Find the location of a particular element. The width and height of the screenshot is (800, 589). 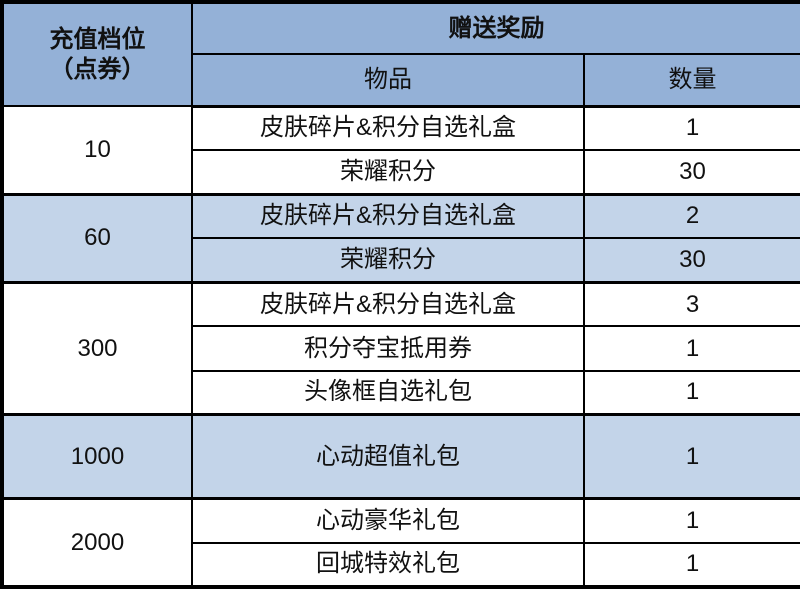

tier-cell-2000: 2000 is located at coordinates (97, 543).